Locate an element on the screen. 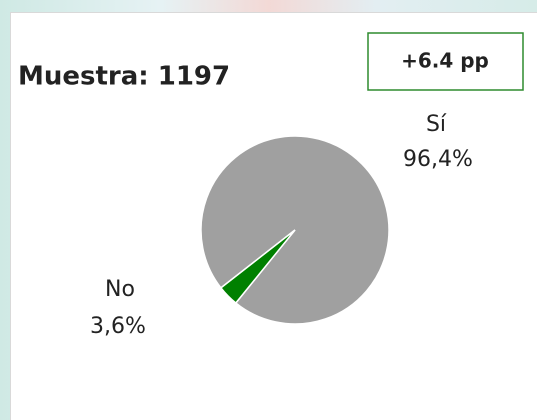 Image resolution: width=537 pixels, height=420 pixels. pie-slice is located at coordinates (257, 267).